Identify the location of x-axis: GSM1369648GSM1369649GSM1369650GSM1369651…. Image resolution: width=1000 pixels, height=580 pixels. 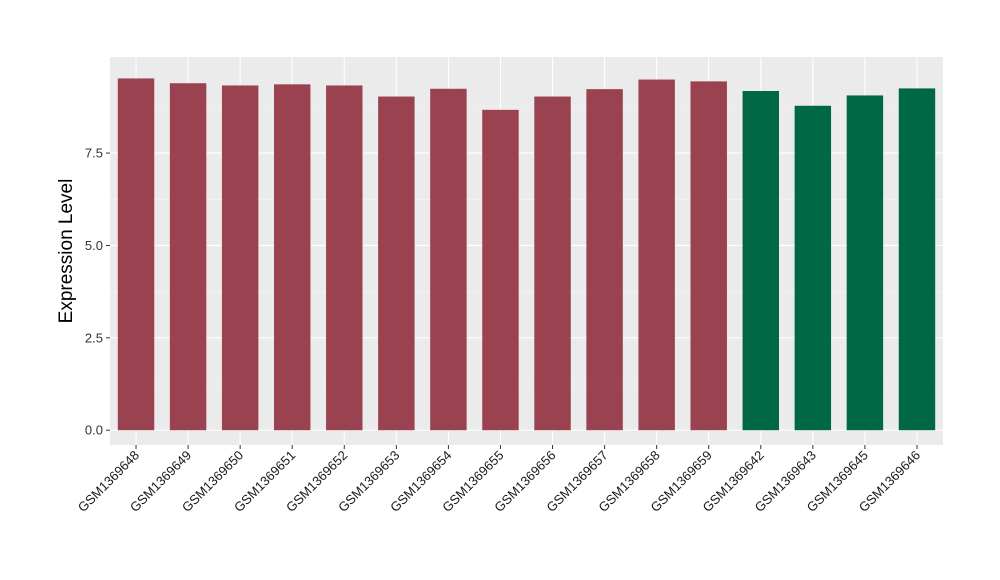
(499, 480).